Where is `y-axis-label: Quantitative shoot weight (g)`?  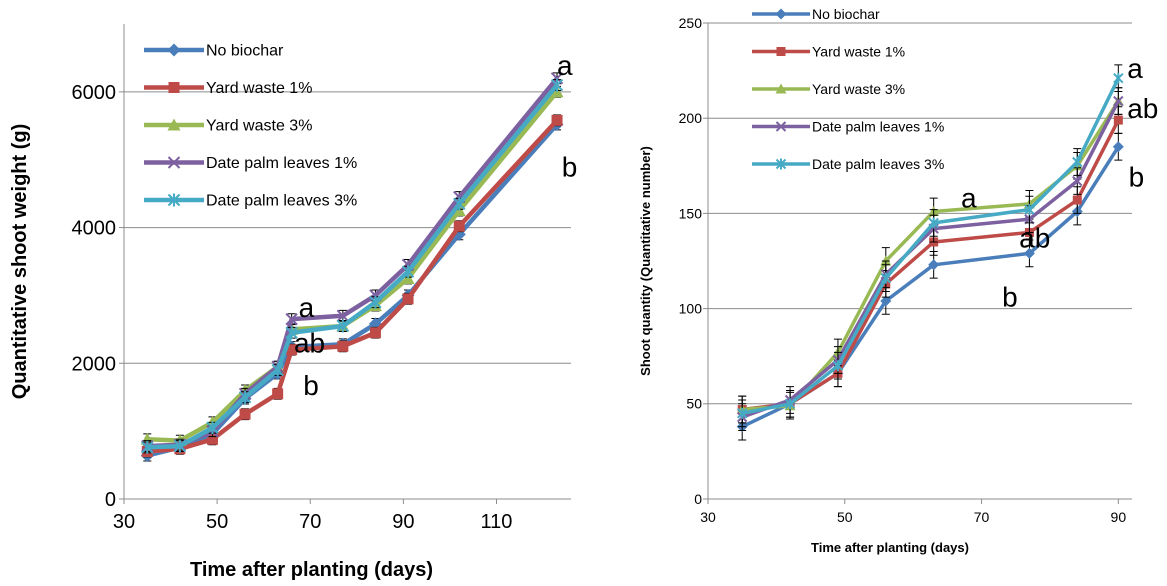 y-axis-label: Quantitative shoot weight (g) is located at coordinates (20, 262).